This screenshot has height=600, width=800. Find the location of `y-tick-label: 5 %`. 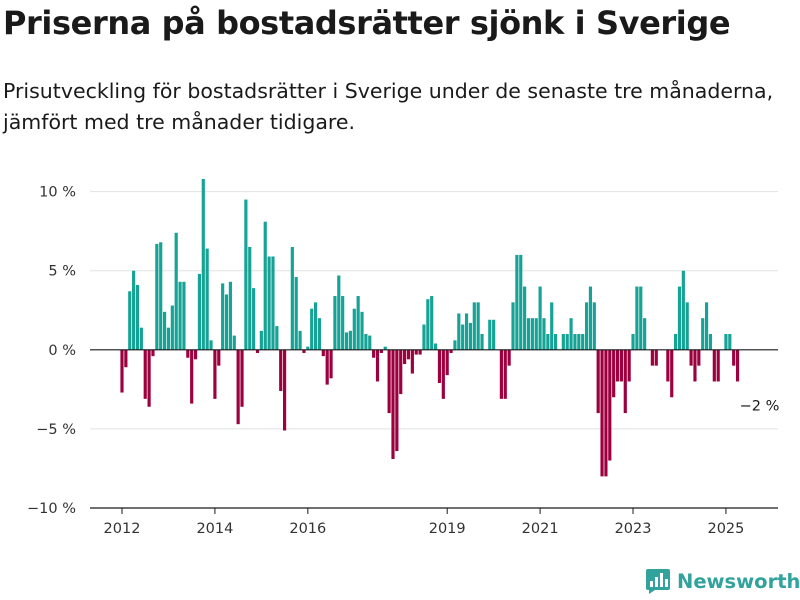

y-tick-label: 5 % is located at coordinates (62, 272).